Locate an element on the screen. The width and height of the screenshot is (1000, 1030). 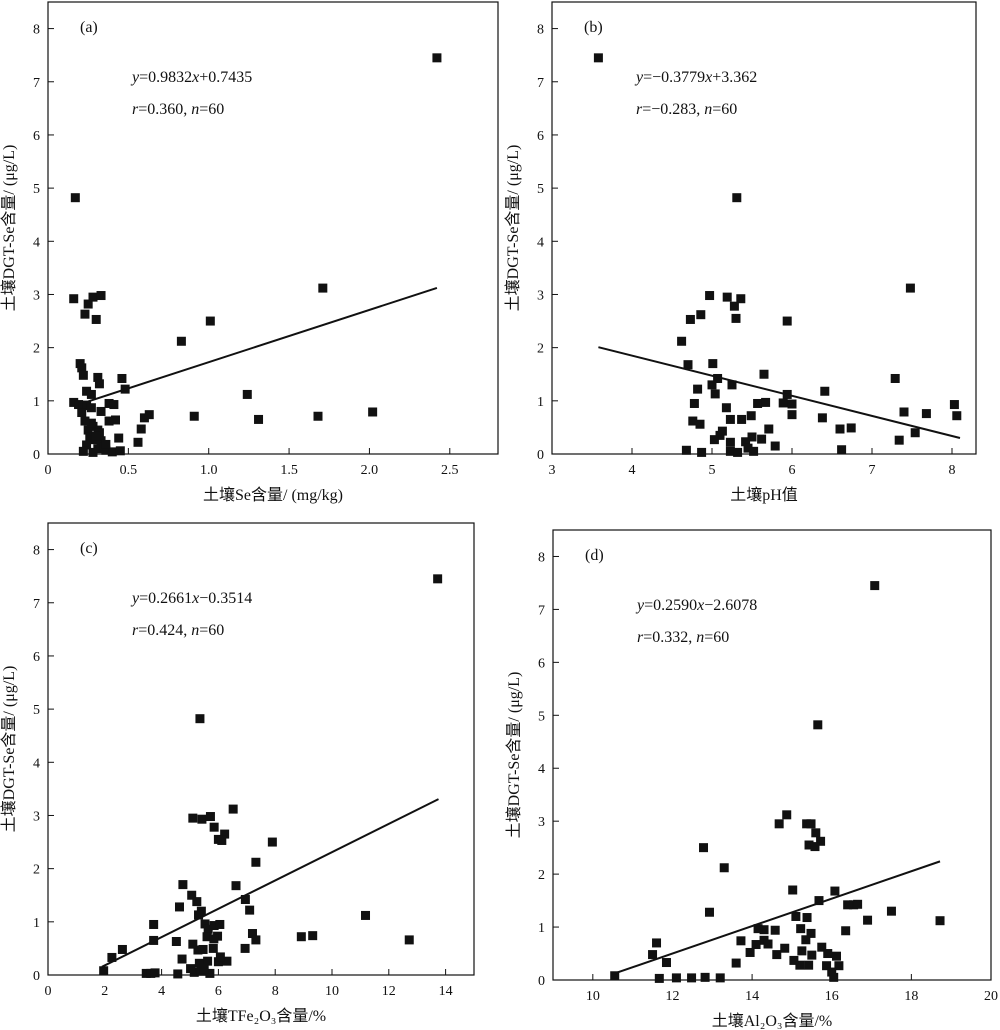
panel-c-y-tick-label: 8 is located at coordinates (36, 551).